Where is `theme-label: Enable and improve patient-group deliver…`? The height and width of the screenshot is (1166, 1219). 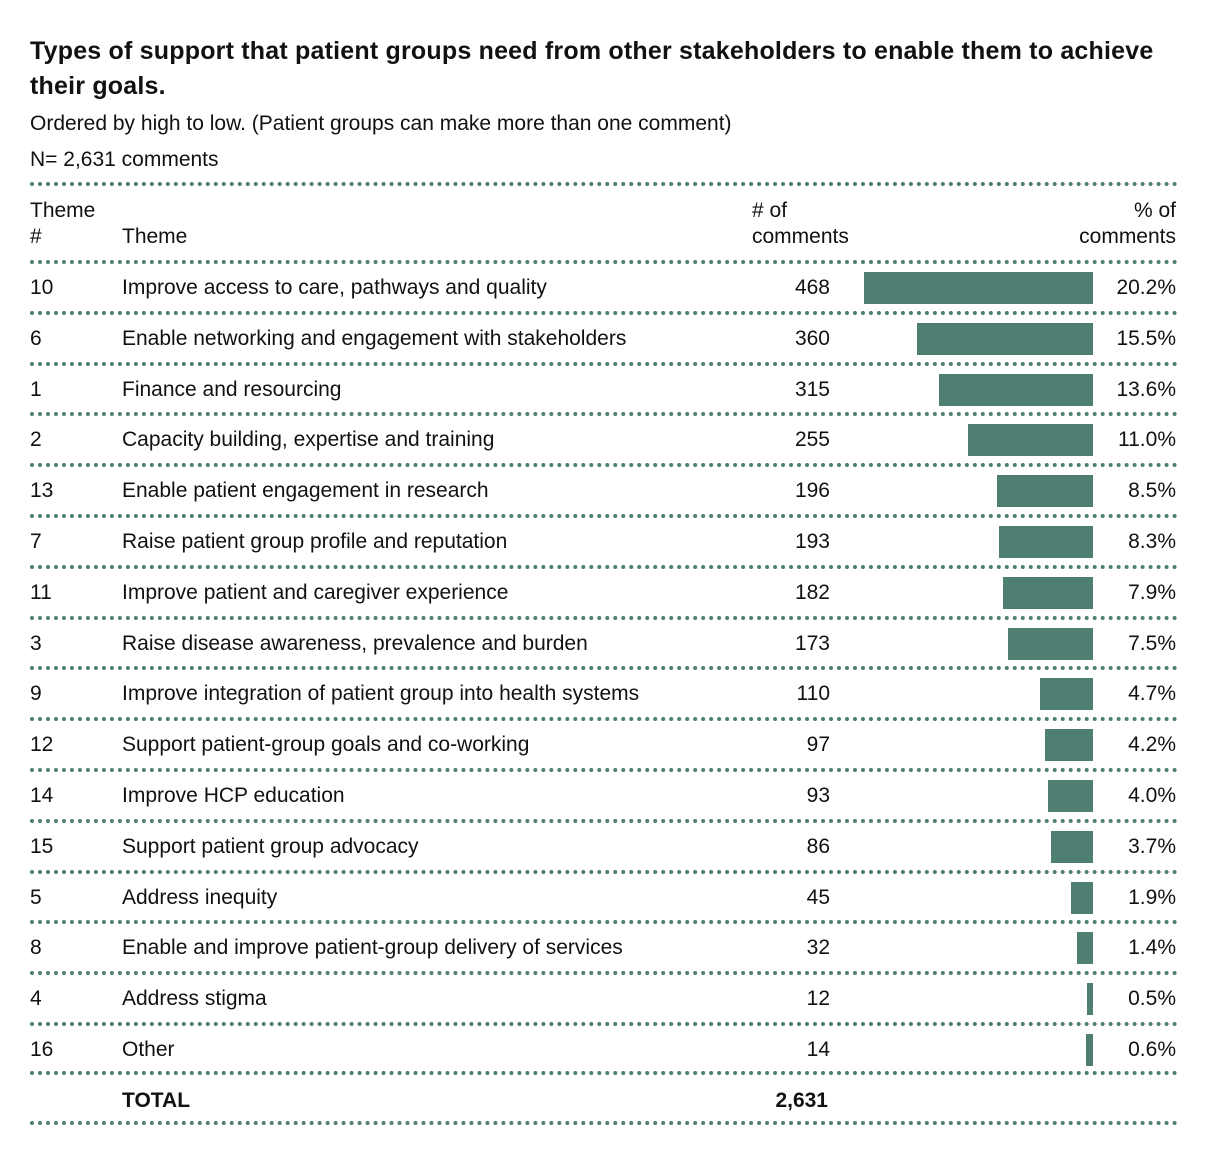
theme-label: Enable and improve patient-group deliver… is located at coordinates (372, 948).